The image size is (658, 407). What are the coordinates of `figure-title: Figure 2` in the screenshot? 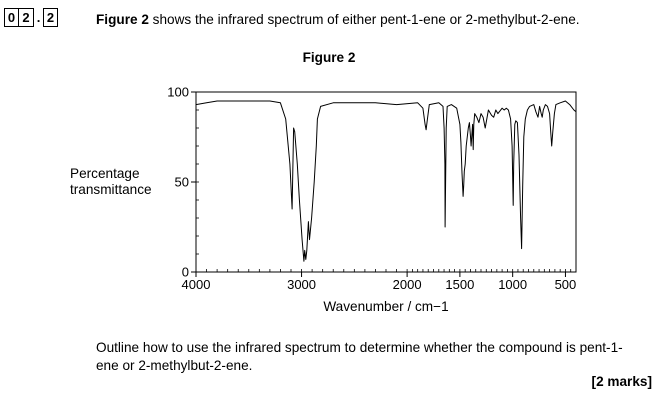 It's located at (329, 57).